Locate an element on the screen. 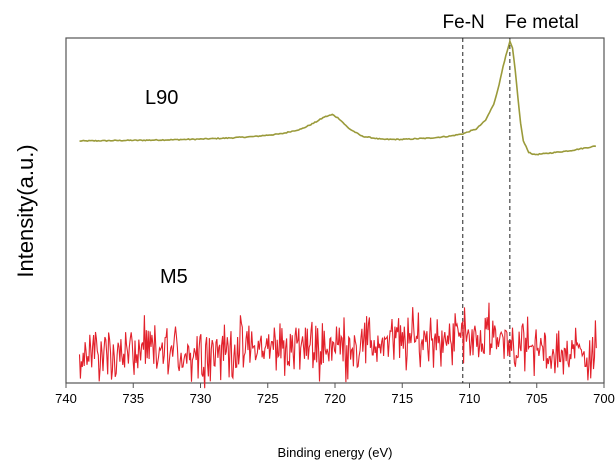 This screenshot has height=462, width=616. series-label-m5: M5 is located at coordinates (174, 277).